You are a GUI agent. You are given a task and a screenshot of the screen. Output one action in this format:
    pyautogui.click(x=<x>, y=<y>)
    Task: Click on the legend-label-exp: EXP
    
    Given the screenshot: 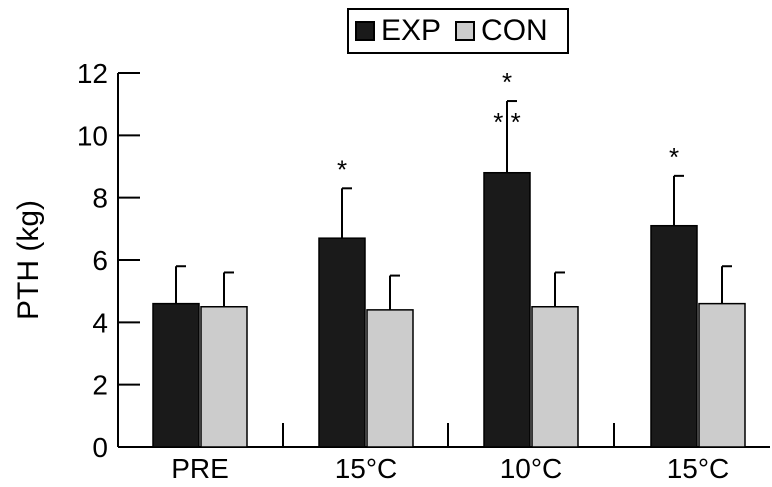 What is the action you would take?
    pyautogui.click(x=411, y=30)
    